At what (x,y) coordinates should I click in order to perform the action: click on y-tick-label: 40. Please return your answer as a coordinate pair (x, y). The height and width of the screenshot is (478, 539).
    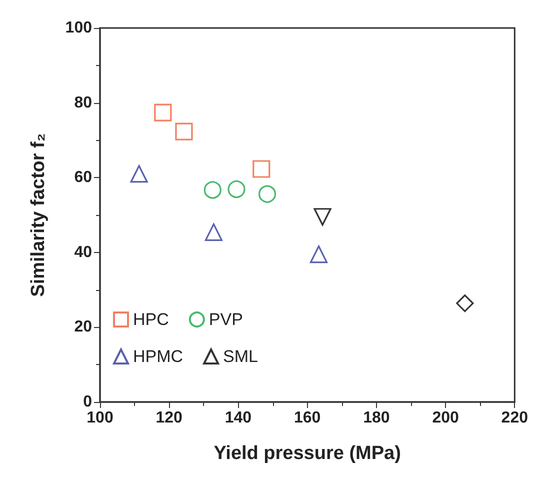
    Looking at the image, I should click on (83, 252).